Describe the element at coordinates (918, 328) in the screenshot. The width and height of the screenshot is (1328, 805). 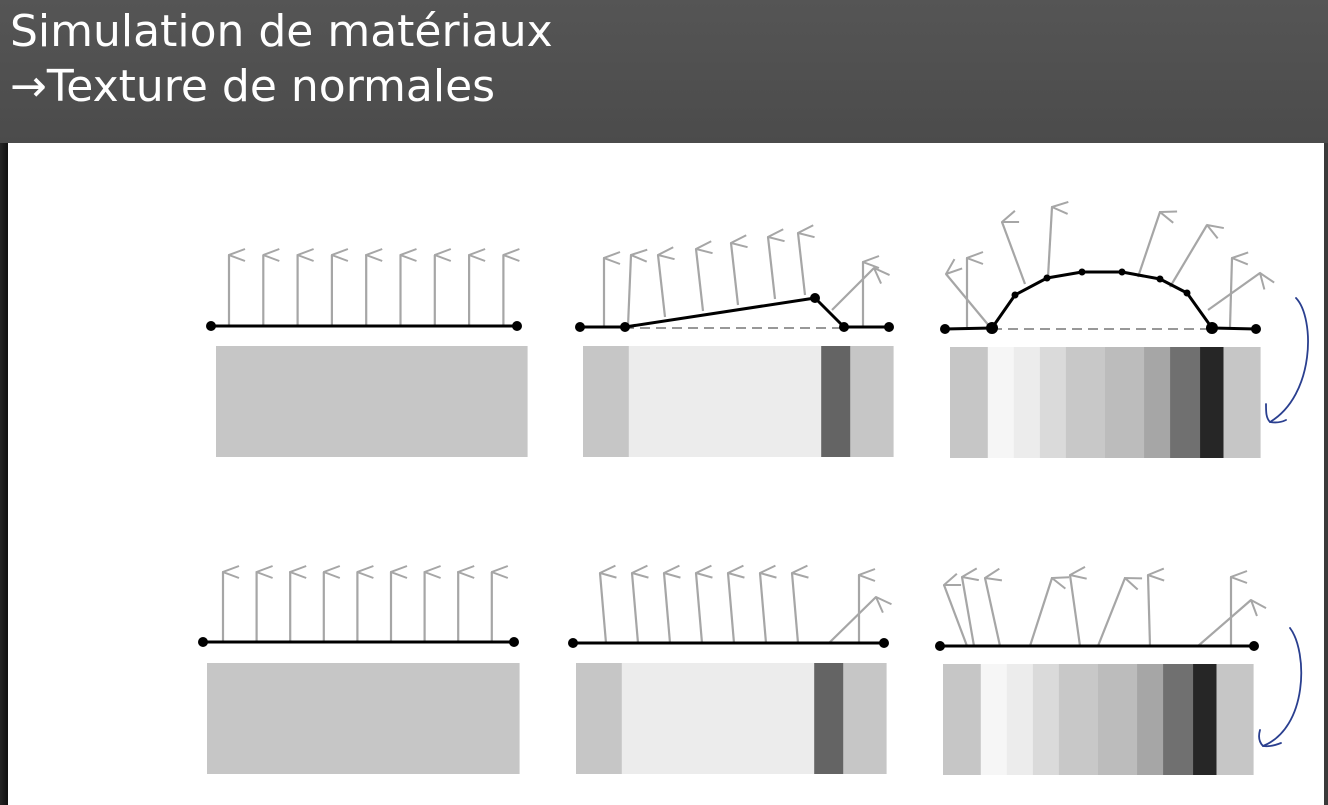
I see `reference-lines` at that location.